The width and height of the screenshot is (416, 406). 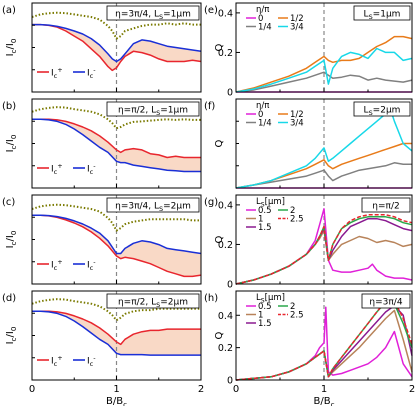 I want to click on panel-title: η=π/2, so click(x=385, y=207).